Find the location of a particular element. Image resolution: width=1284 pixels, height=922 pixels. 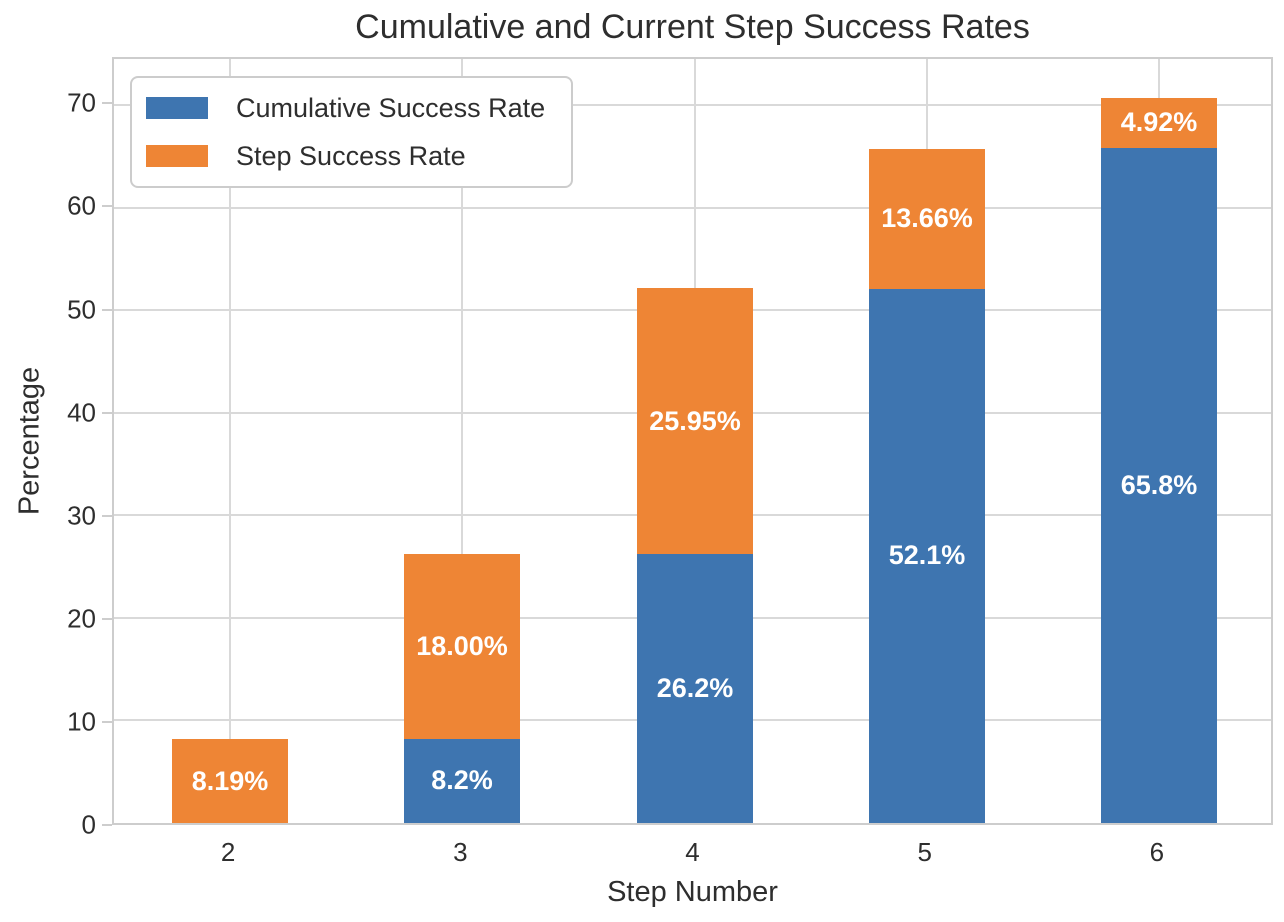

bar-segment-cumulative: 52.1% is located at coordinates (927, 555).